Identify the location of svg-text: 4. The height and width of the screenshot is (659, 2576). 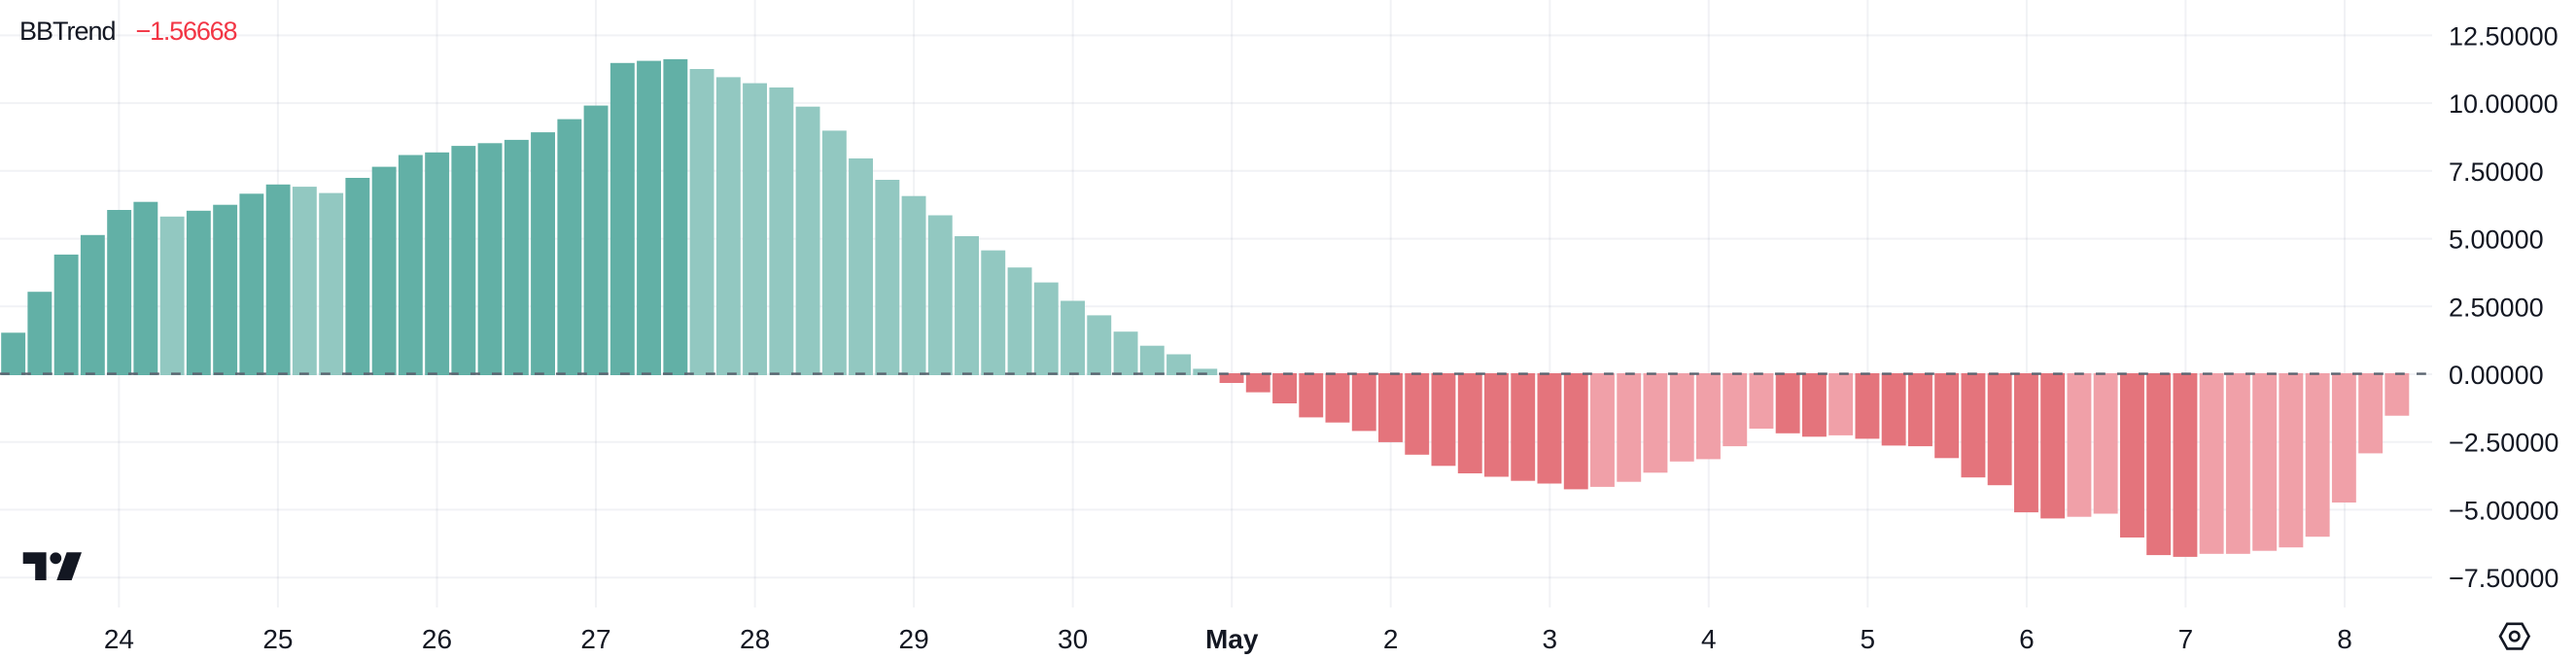
(1709, 639).